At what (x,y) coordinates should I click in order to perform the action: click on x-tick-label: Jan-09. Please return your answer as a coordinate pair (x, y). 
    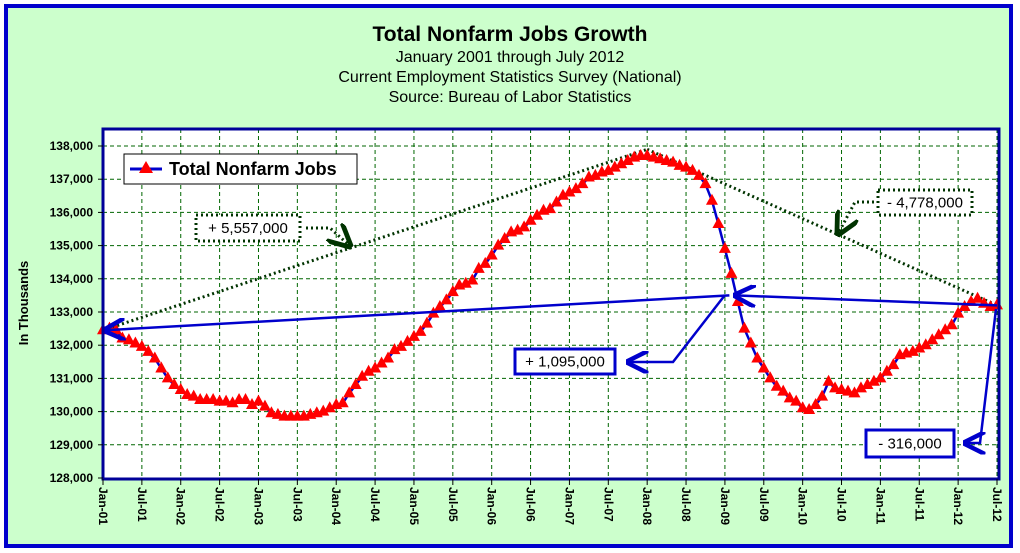
    Looking at the image, I should click on (725, 506).